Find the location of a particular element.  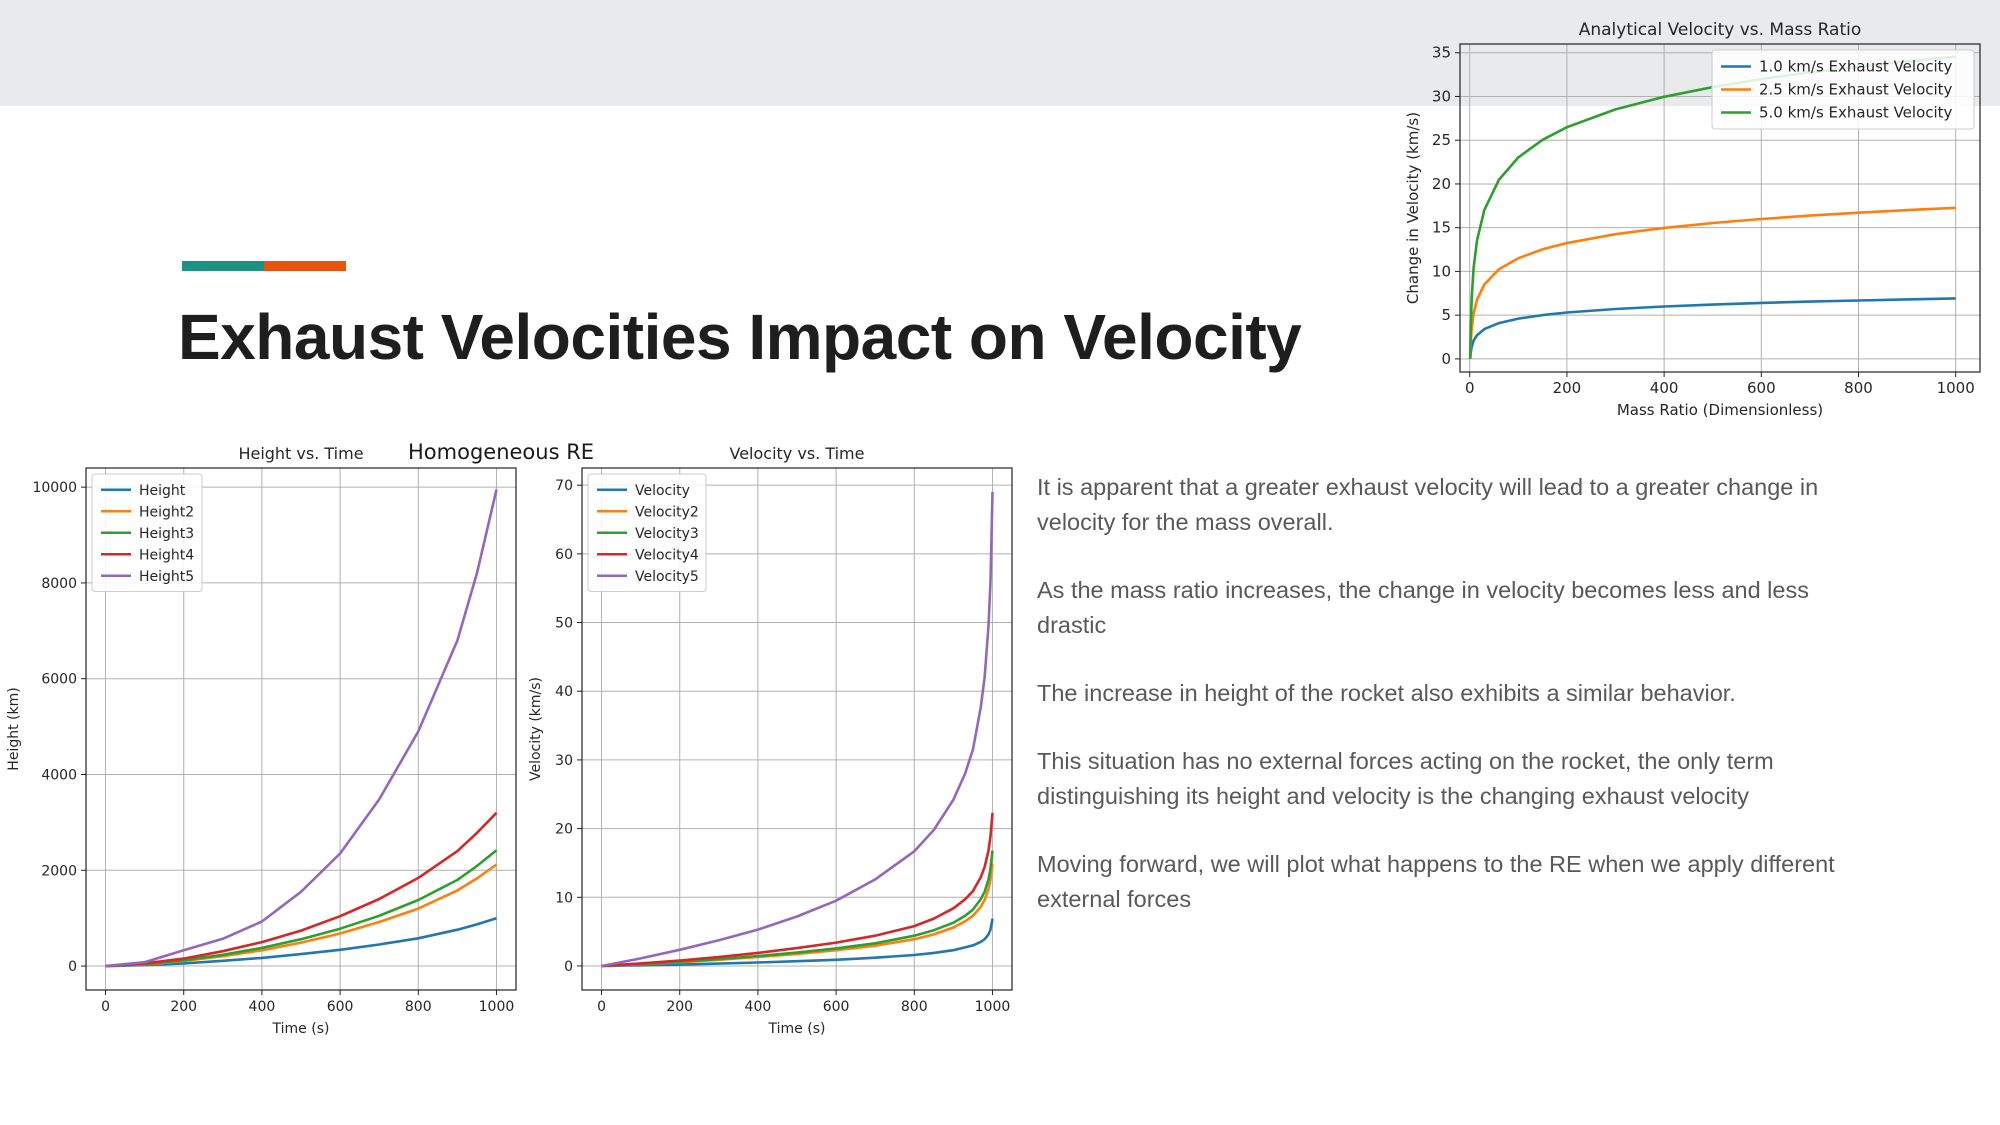

y-tick-label: 5 is located at coordinates (1446, 315).